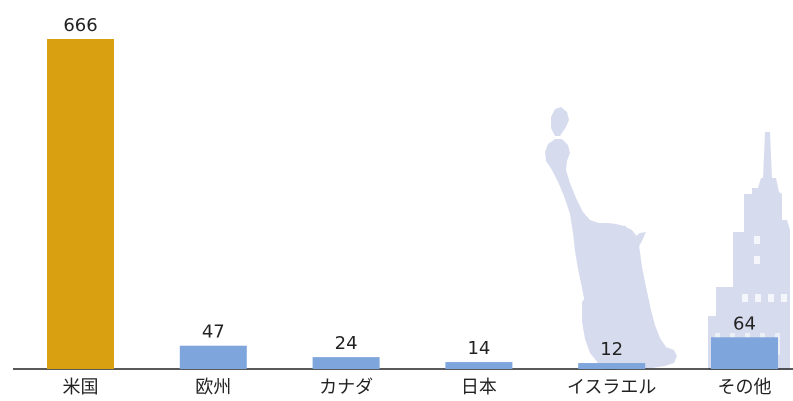 The width and height of the screenshot is (793, 401). I want to click on category-label-2: カナダ, so click(346, 387).